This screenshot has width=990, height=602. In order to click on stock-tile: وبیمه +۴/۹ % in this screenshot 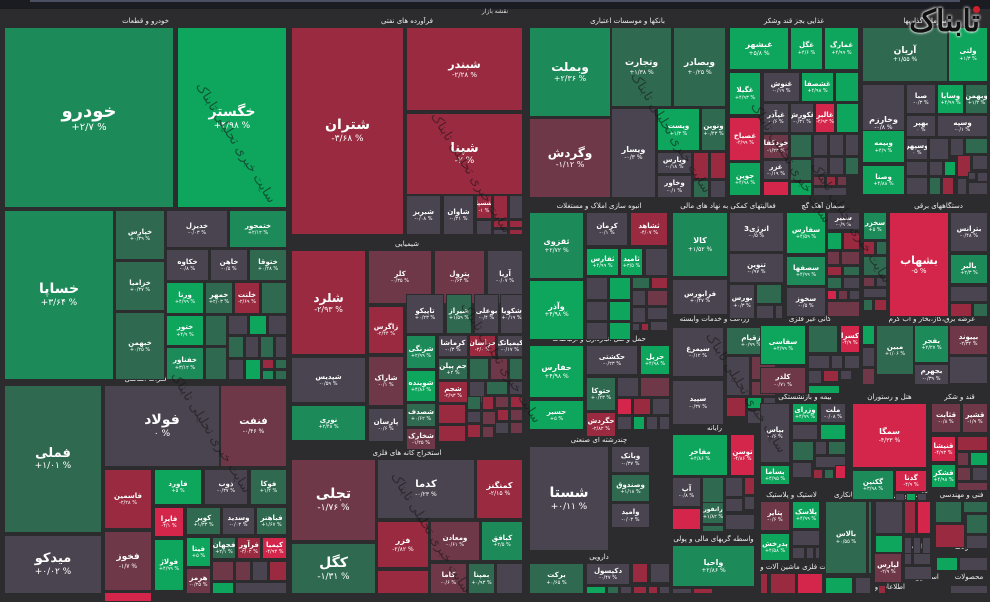, I will do `click(883, 146)`.